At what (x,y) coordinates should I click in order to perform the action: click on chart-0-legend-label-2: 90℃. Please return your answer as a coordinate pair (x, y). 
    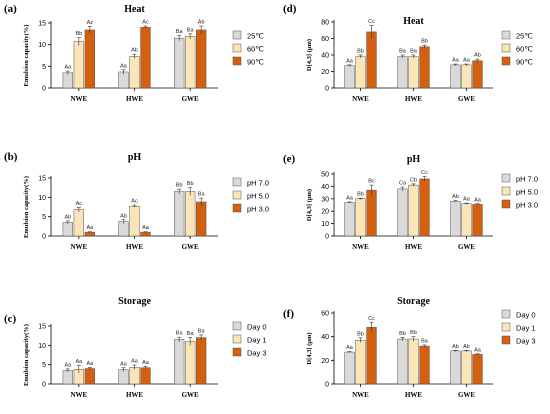
    Looking at the image, I should click on (255, 62).